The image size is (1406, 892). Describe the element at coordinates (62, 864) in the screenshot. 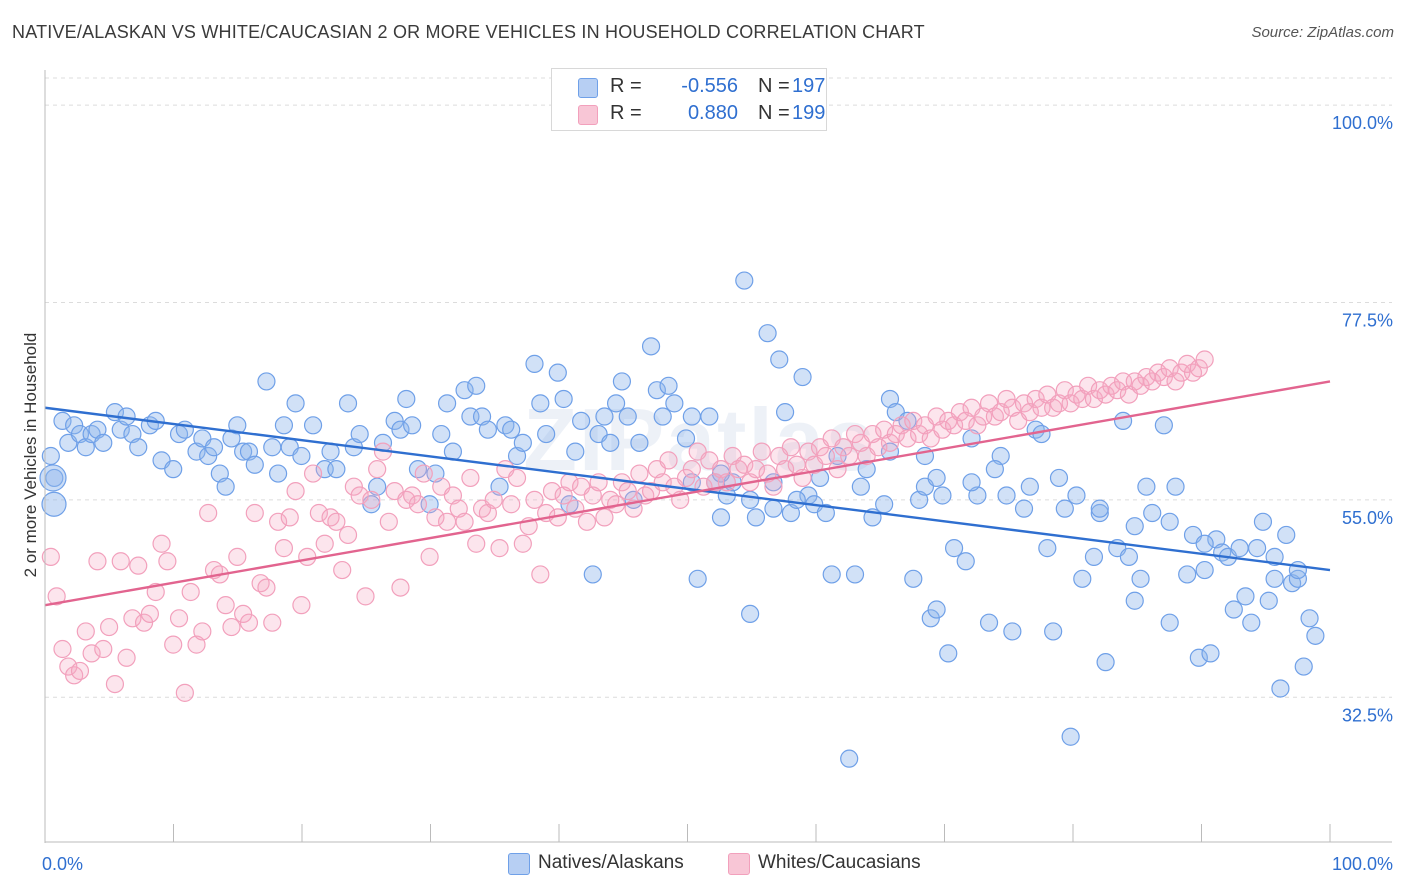

I see `x-tick-label: 0.0%` at that location.